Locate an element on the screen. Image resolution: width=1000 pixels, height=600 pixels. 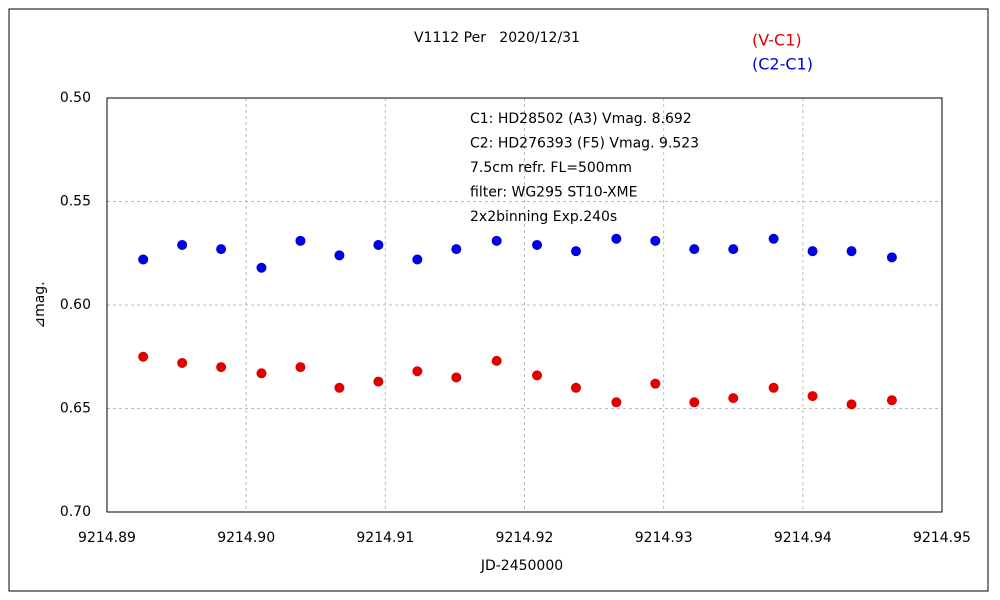
legend-entry: (V-C1) is located at coordinates (777, 40).